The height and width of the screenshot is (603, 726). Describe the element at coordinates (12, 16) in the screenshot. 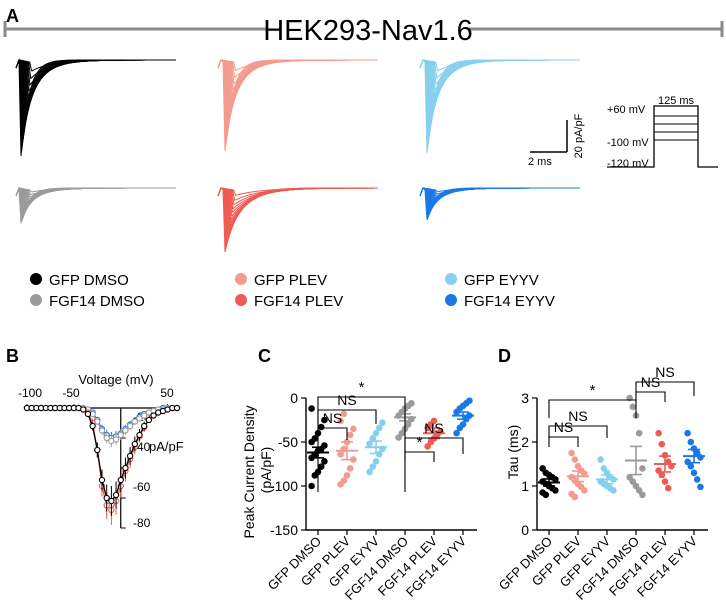

I see `panel-label-a: A` at that location.